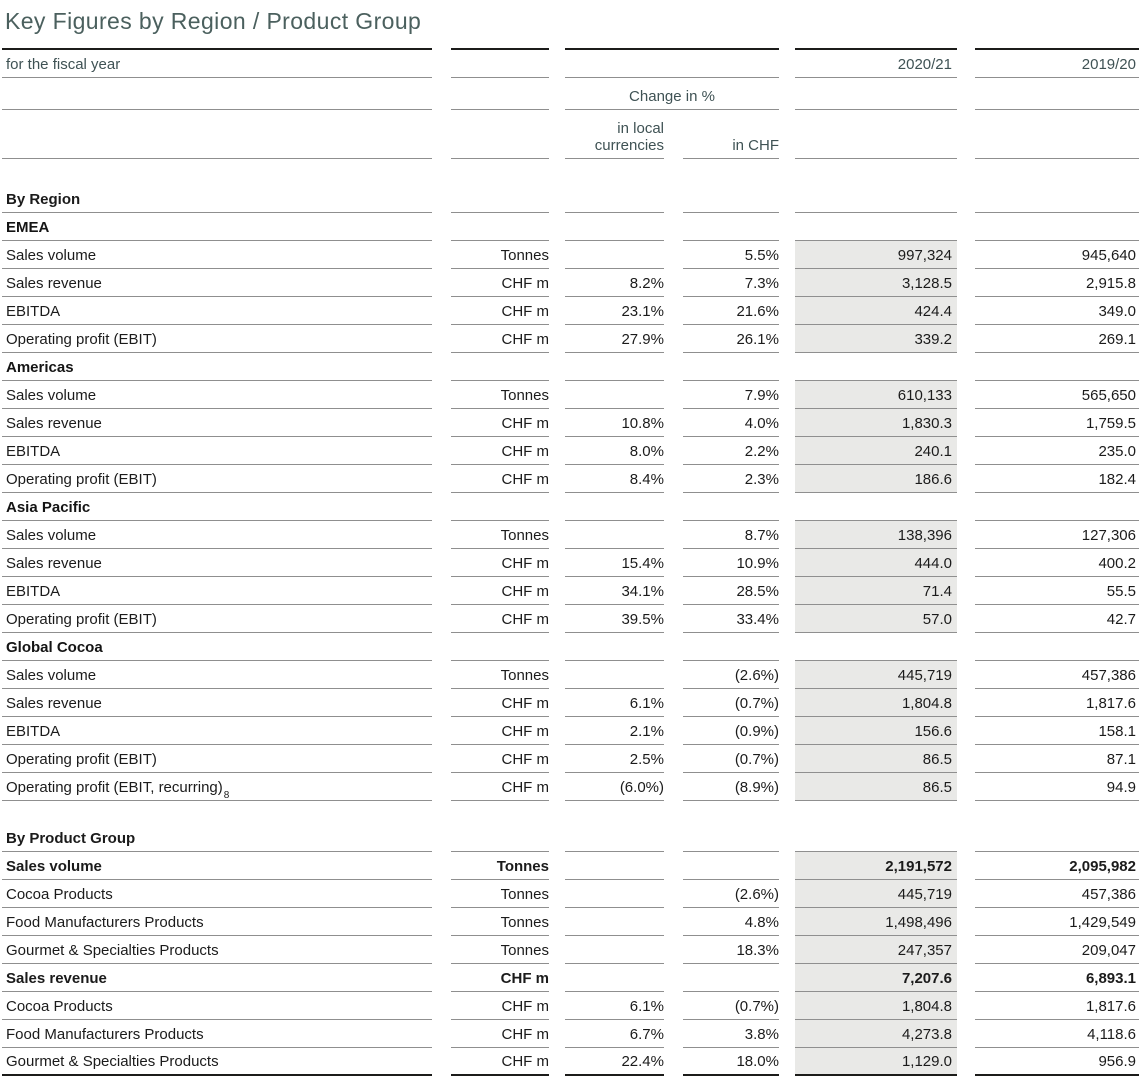 This screenshot has height=1076, width=1140. What do you see at coordinates (1102, 922) in the screenshot?
I see `value-prior-cell-text: 1,429,549` at bounding box center [1102, 922].